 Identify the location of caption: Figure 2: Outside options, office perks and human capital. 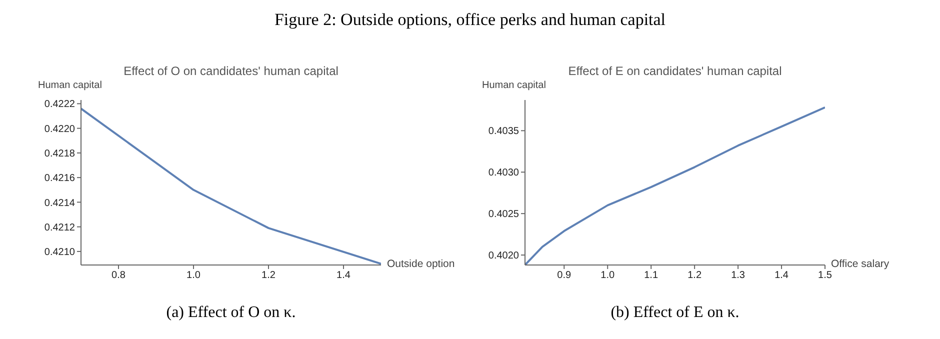
(470, 20).